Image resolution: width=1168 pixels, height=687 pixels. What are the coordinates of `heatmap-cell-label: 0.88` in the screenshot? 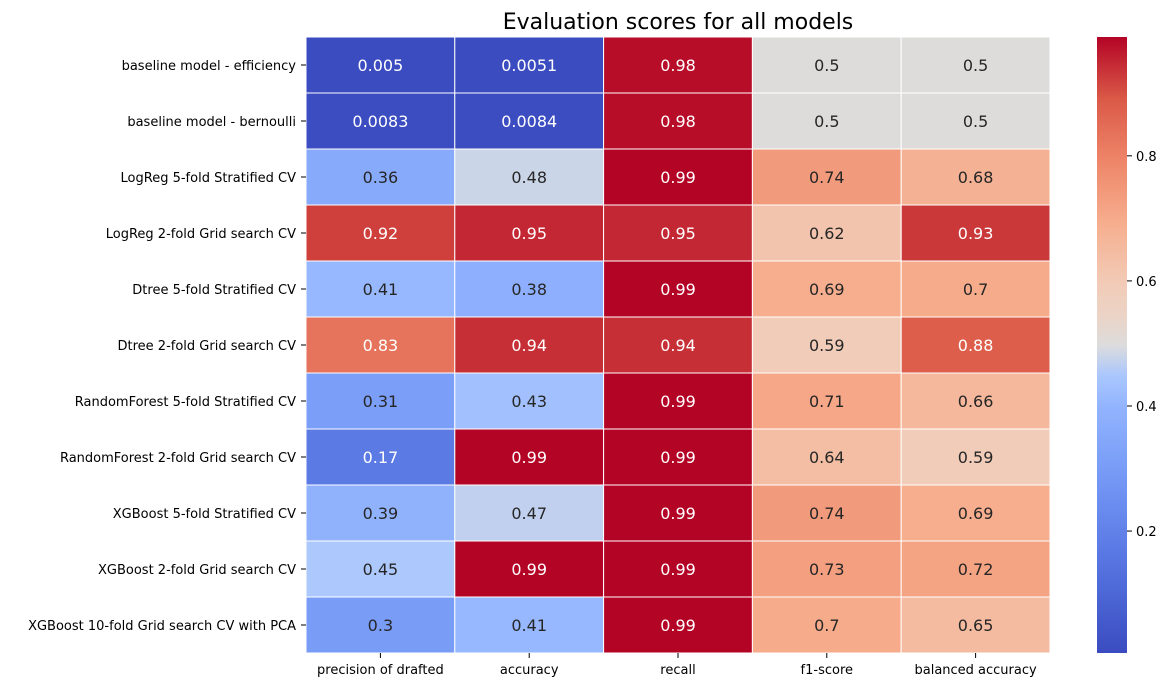 It's located at (976, 345).